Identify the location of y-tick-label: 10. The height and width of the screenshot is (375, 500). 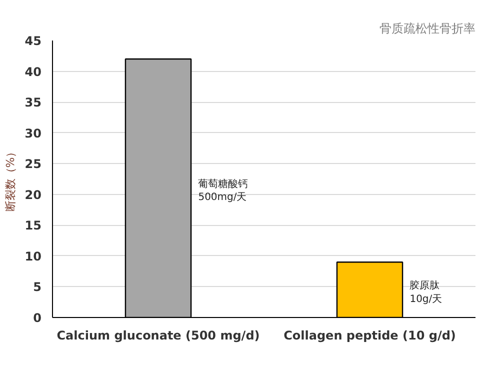
(33, 256).